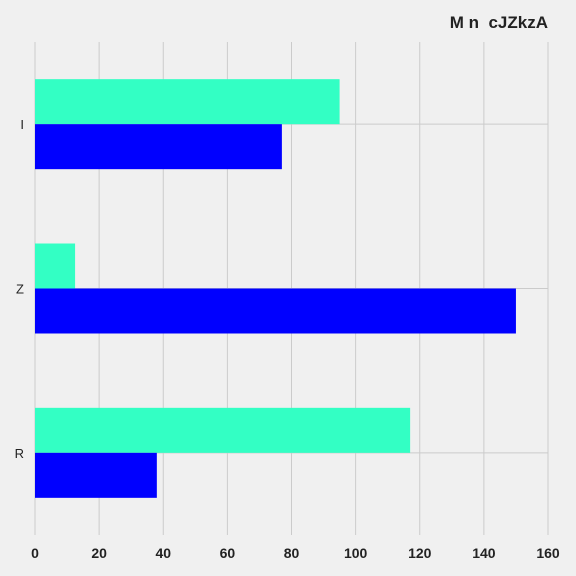 The image size is (576, 576). I want to click on x-tick-label: 20, so click(99, 553).